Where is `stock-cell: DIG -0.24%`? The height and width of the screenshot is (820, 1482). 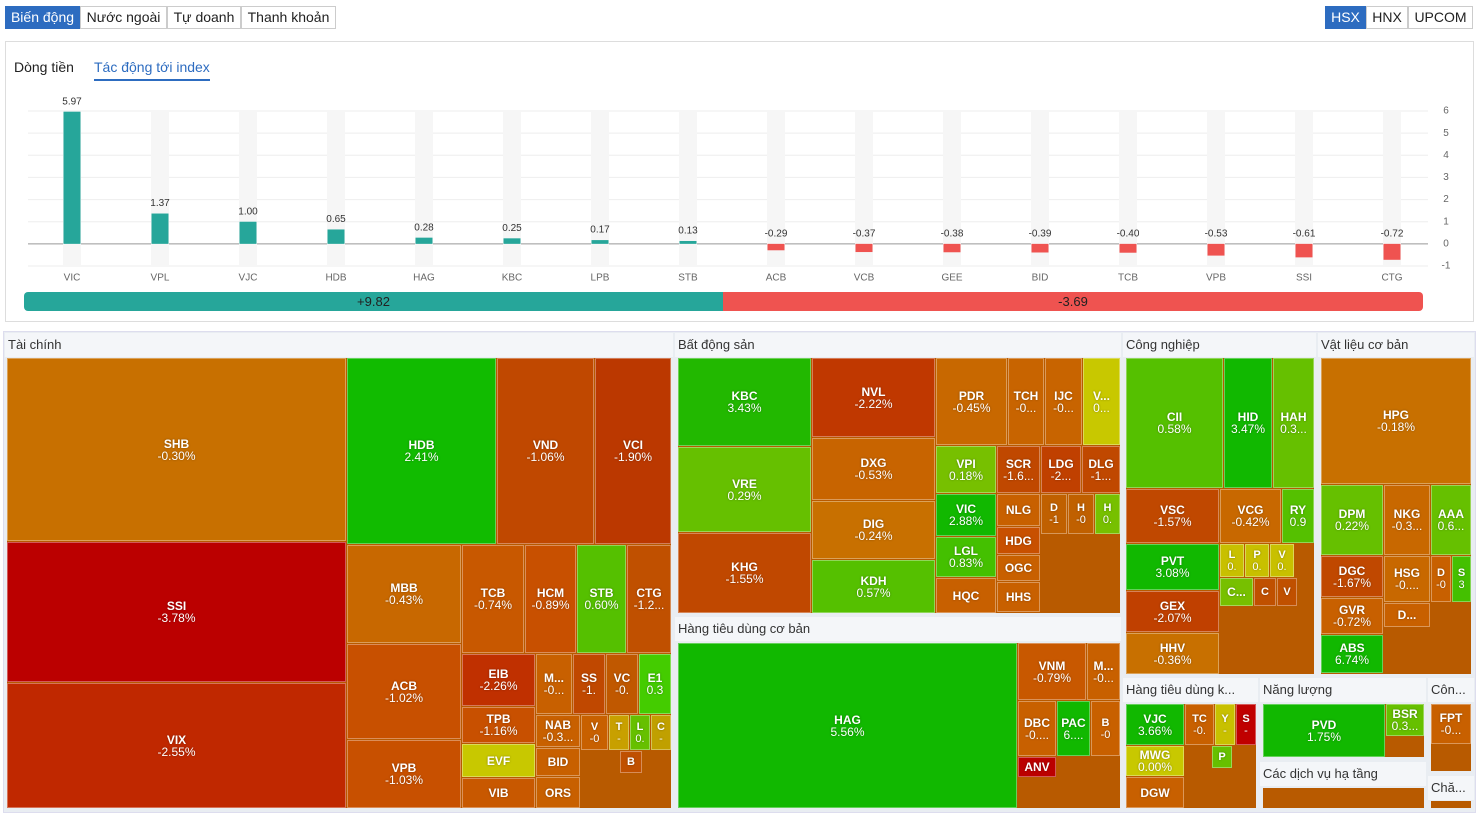 stock-cell: DIG -0.24% is located at coordinates (873, 530).